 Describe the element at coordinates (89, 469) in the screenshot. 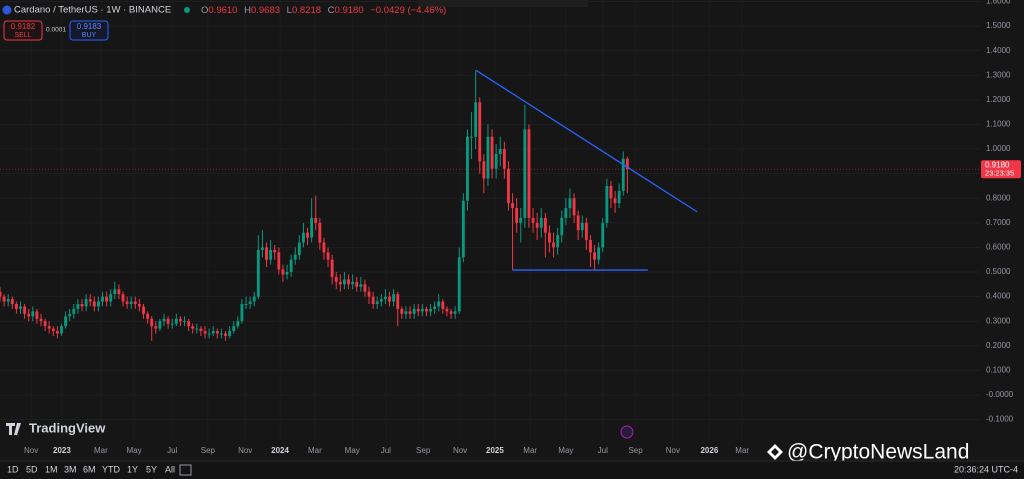

I see `range-button: 6M` at that location.